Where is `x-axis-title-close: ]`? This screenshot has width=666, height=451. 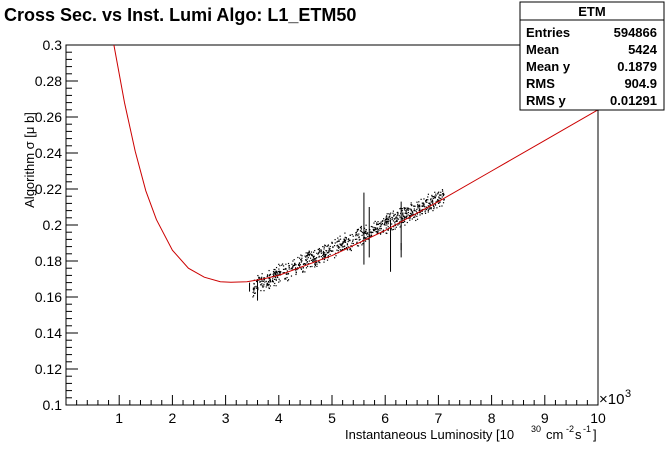 x-axis-title-close: ] is located at coordinates (595, 434).